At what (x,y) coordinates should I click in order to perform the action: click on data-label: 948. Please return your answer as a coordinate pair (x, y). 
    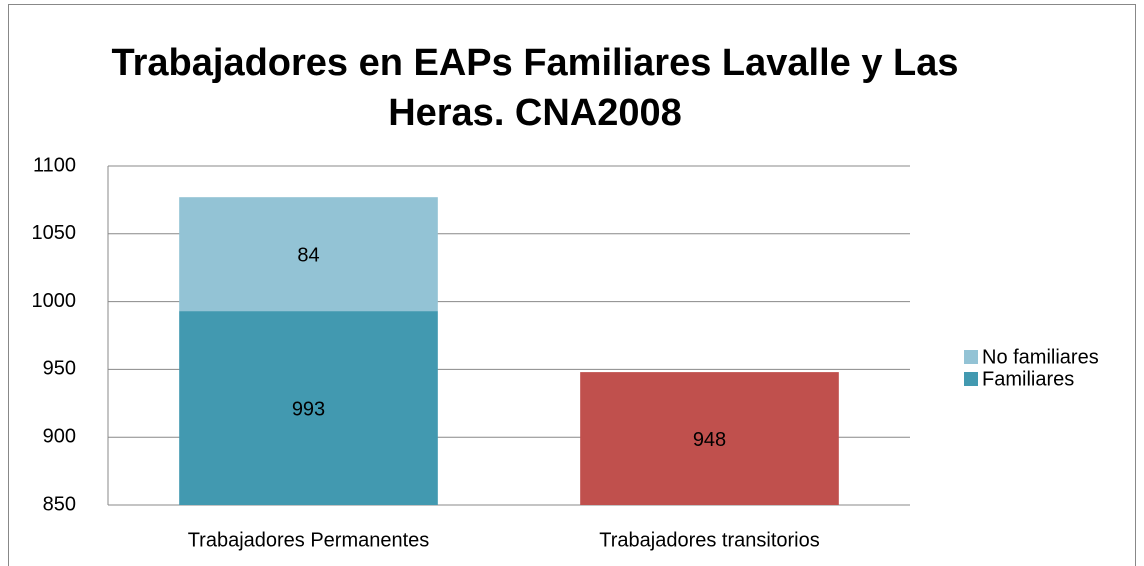
    Looking at the image, I should click on (709, 440).